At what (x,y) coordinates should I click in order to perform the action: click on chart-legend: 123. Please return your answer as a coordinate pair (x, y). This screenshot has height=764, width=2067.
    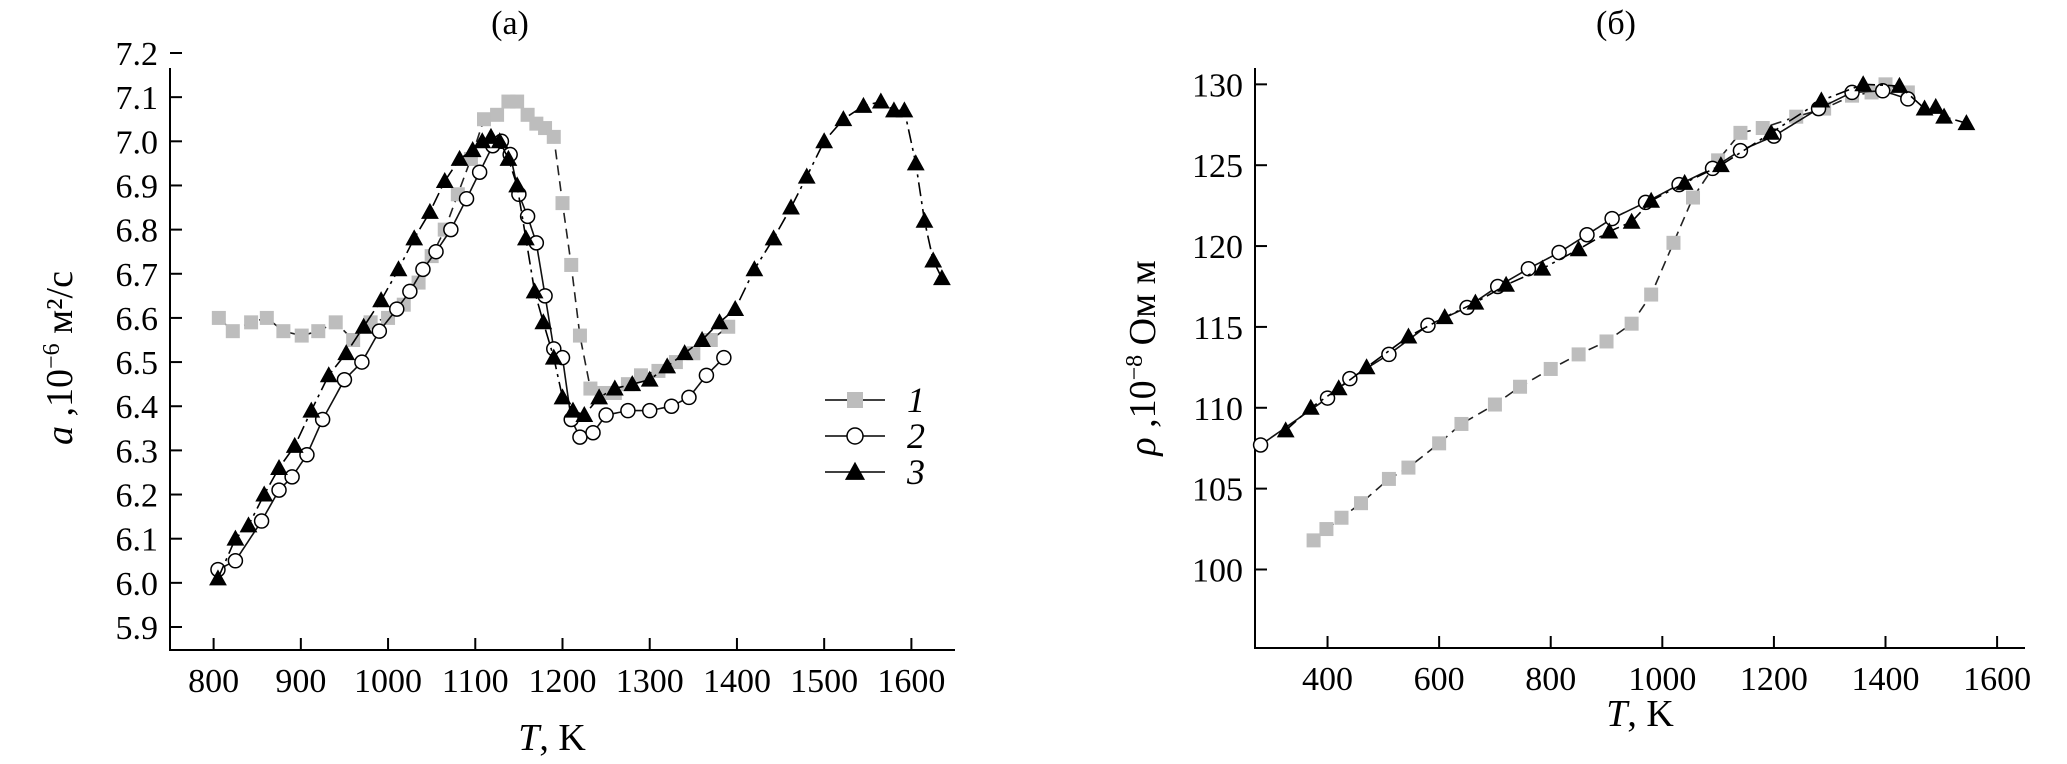
    Looking at the image, I should click on (875, 436).